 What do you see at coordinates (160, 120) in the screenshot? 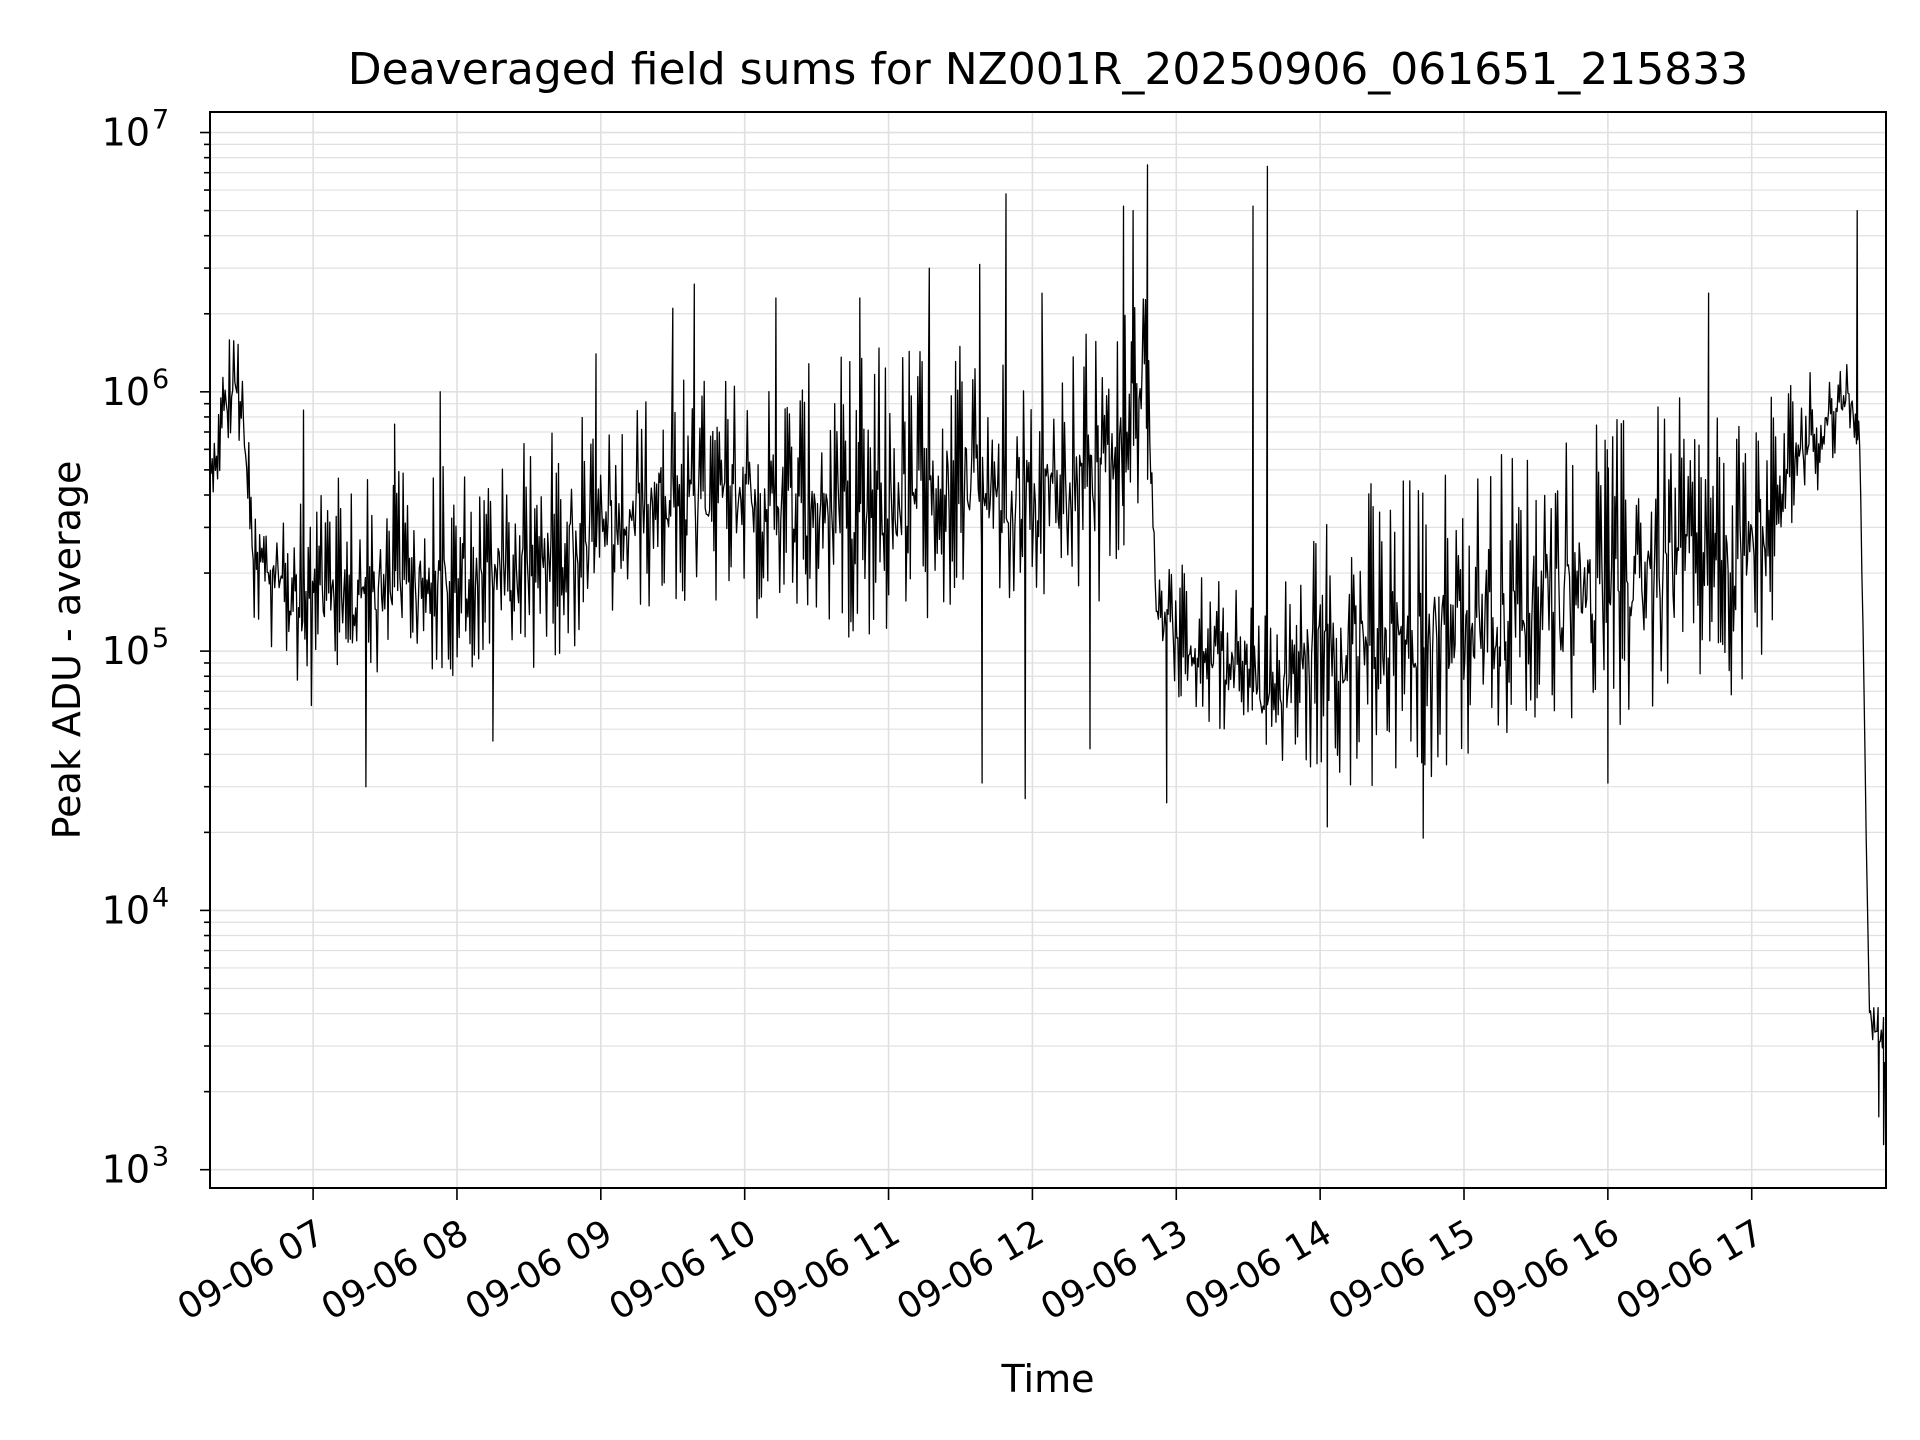
I see `y-tick-exponent: 7` at bounding box center [160, 120].